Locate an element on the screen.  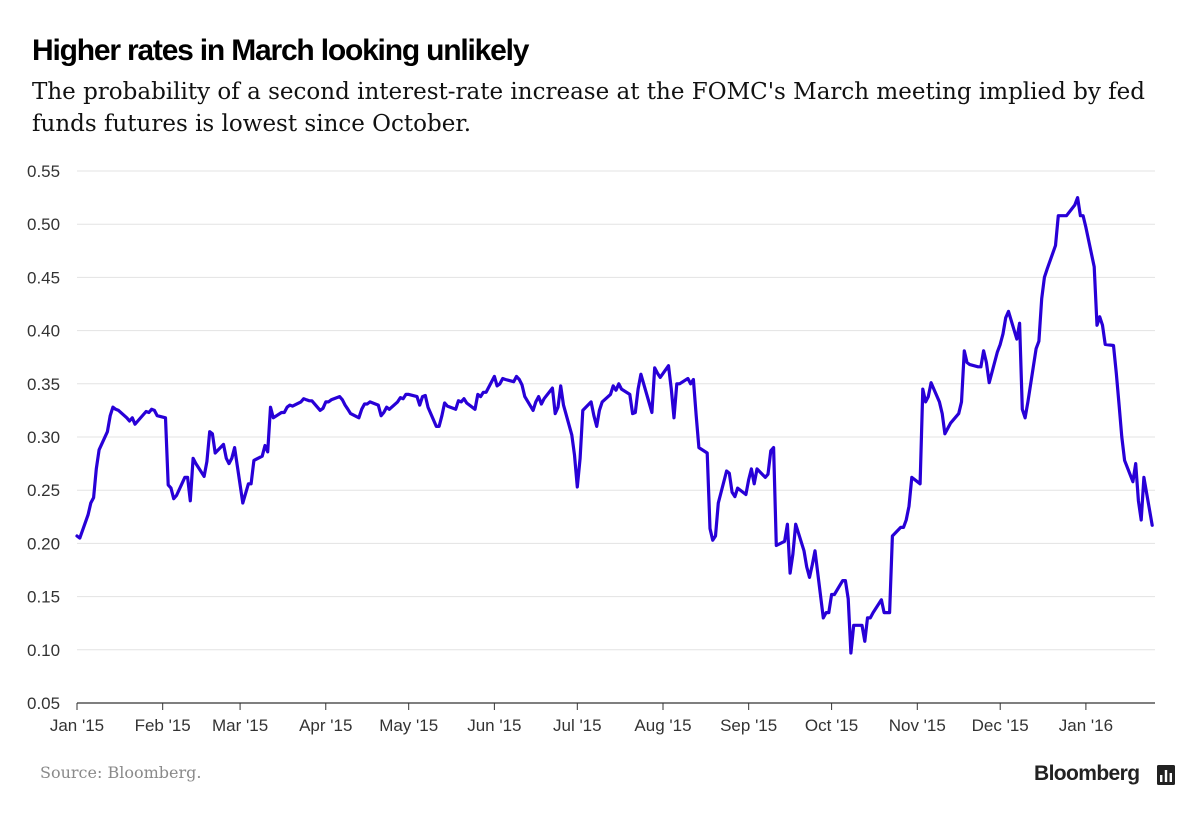
source-note: Source: Bloomberg. is located at coordinates (121, 772).